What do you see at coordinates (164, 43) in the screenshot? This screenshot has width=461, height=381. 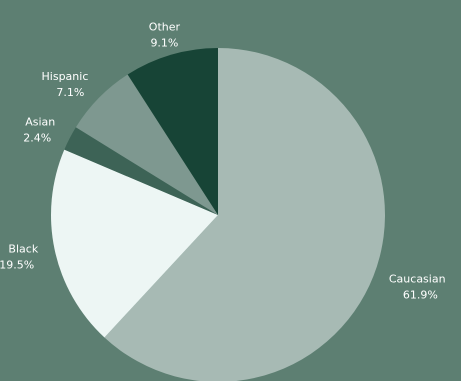 I see `slice-value-other: 9.1%` at bounding box center [164, 43].